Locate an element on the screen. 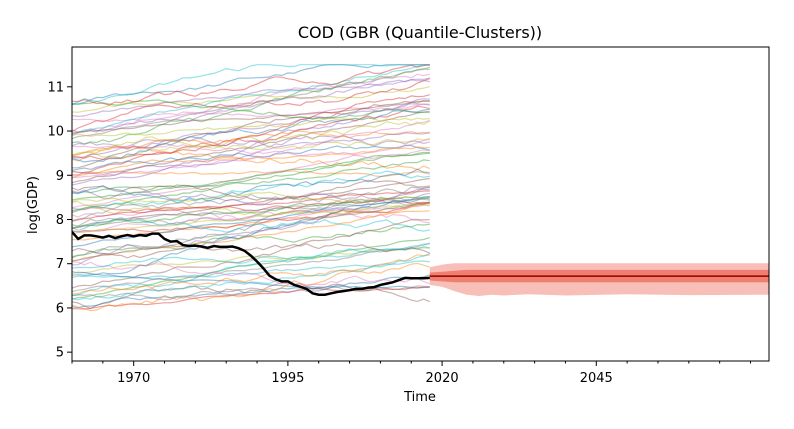 The image size is (794, 429). y-tick-label: 5 is located at coordinates (60, 353).